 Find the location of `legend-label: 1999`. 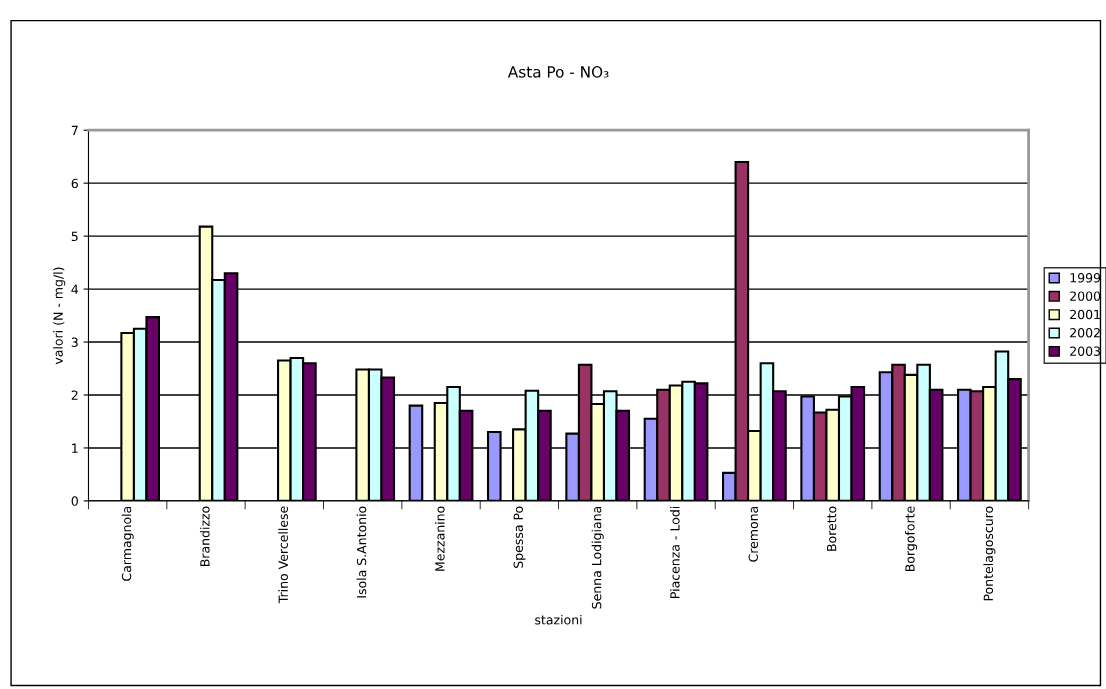

legend-label: 1999 is located at coordinates (1085, 278).